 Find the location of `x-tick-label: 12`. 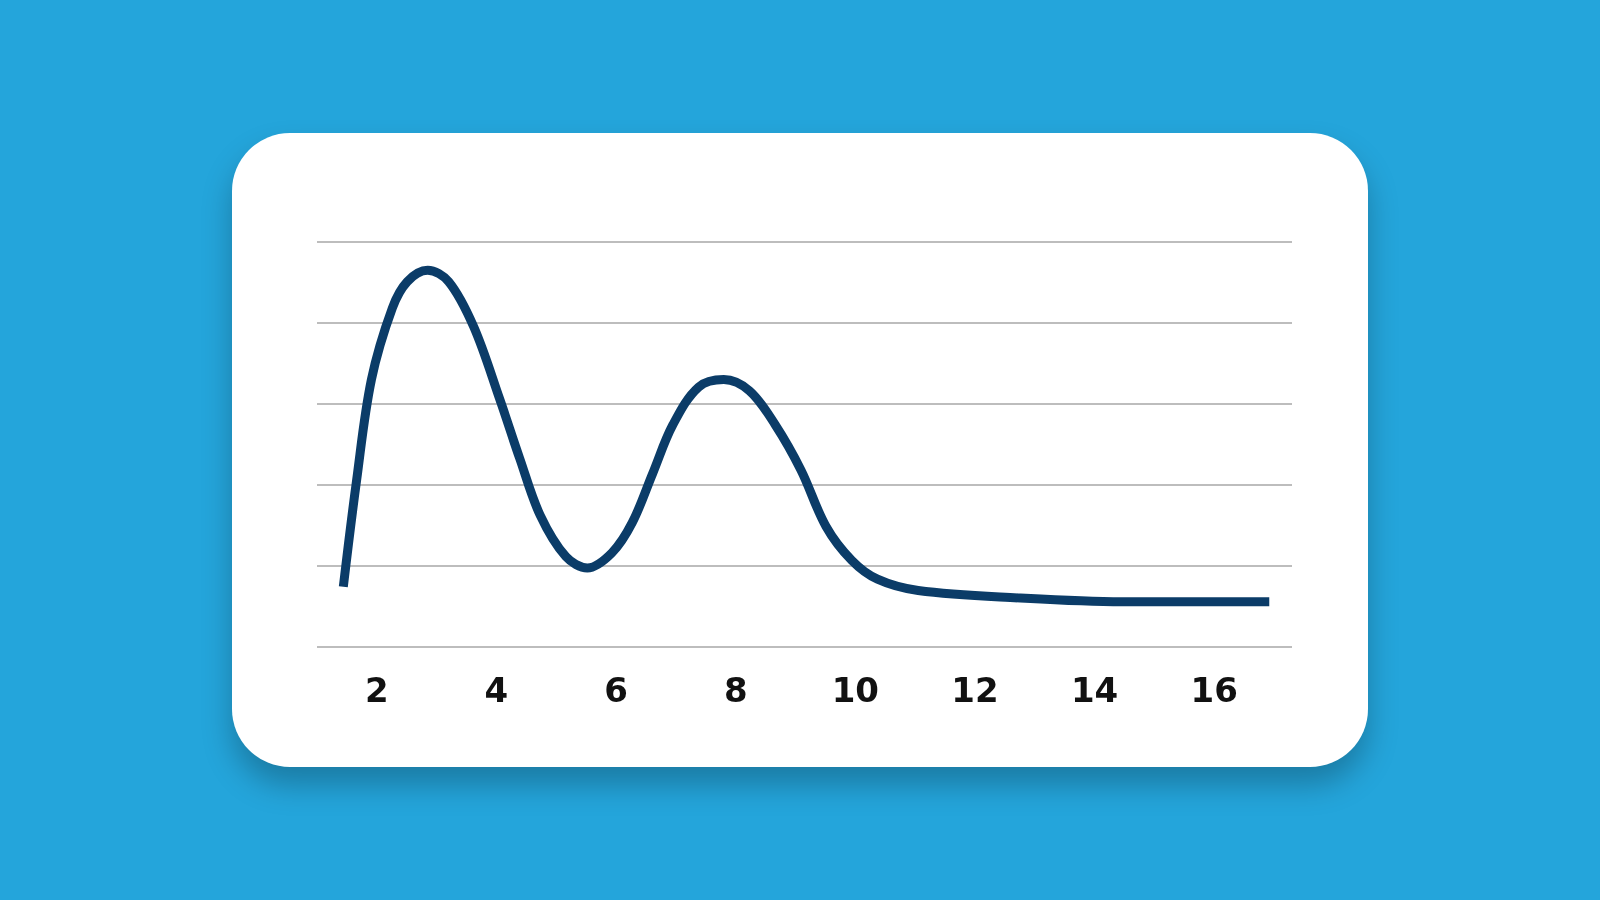

x-tick-label: 12 is located at coordinates (975, 690).